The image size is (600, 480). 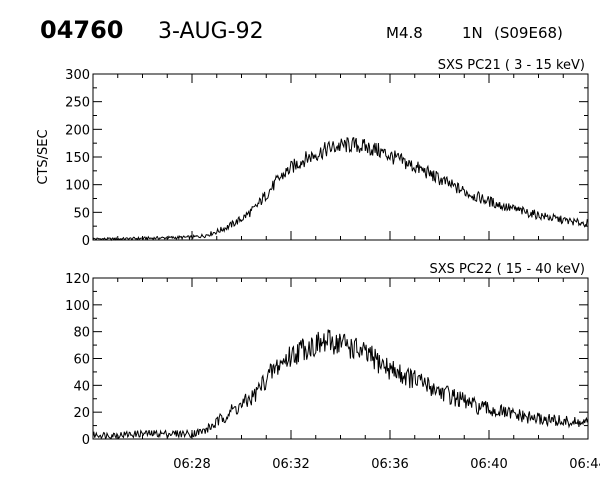 I want to click on y-axis-label: CTS/SEC, so click(x=43, y=156).